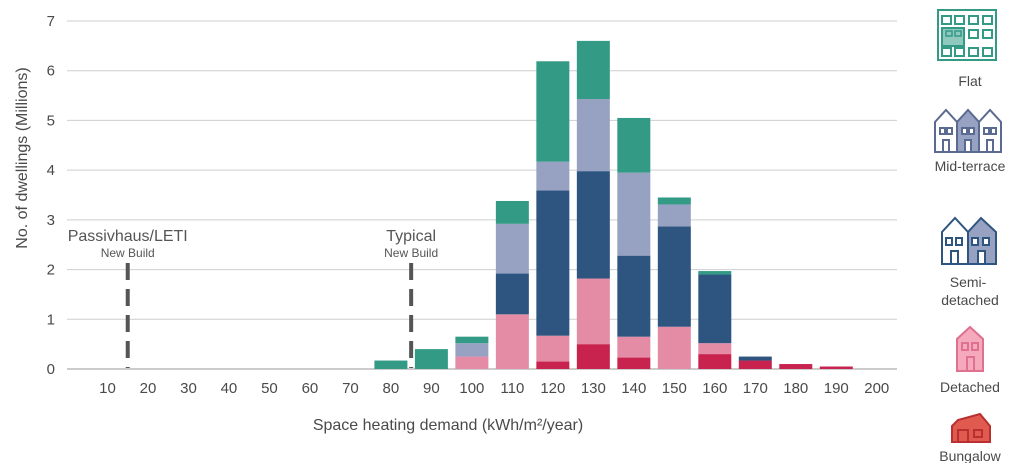  Describe the element at coordinates (968, 130) in the screenshot. I see `mid-terrace-icon` at that location.